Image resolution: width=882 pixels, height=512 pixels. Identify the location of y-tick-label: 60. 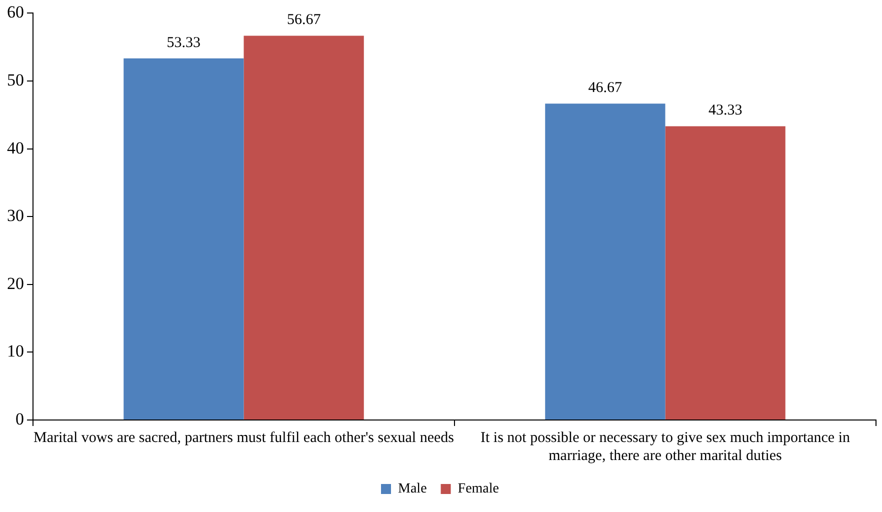
(15, 12).